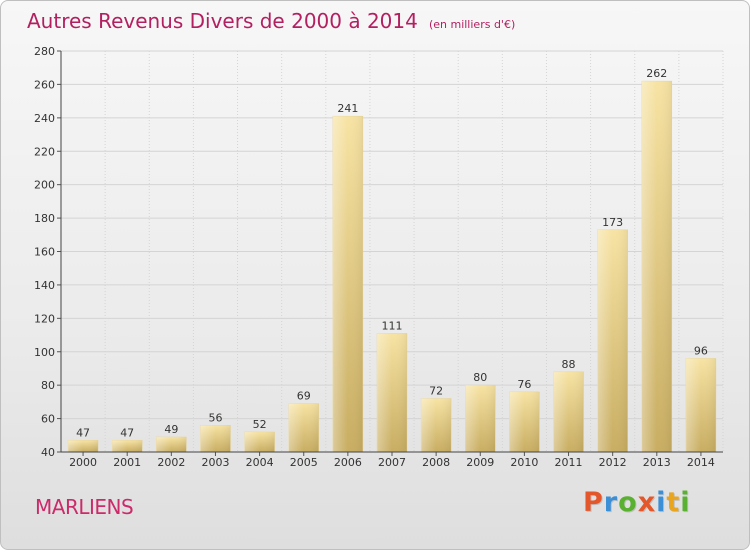  I want to click on logo-letter: r, so click(611, 502).